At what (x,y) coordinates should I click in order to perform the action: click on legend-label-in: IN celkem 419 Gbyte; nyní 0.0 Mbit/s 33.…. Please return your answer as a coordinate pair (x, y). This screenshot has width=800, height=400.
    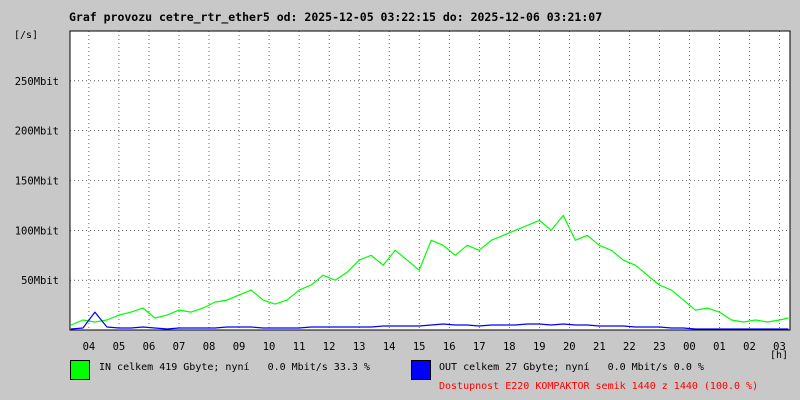
    Looking at the image, I should click on (234, 367).